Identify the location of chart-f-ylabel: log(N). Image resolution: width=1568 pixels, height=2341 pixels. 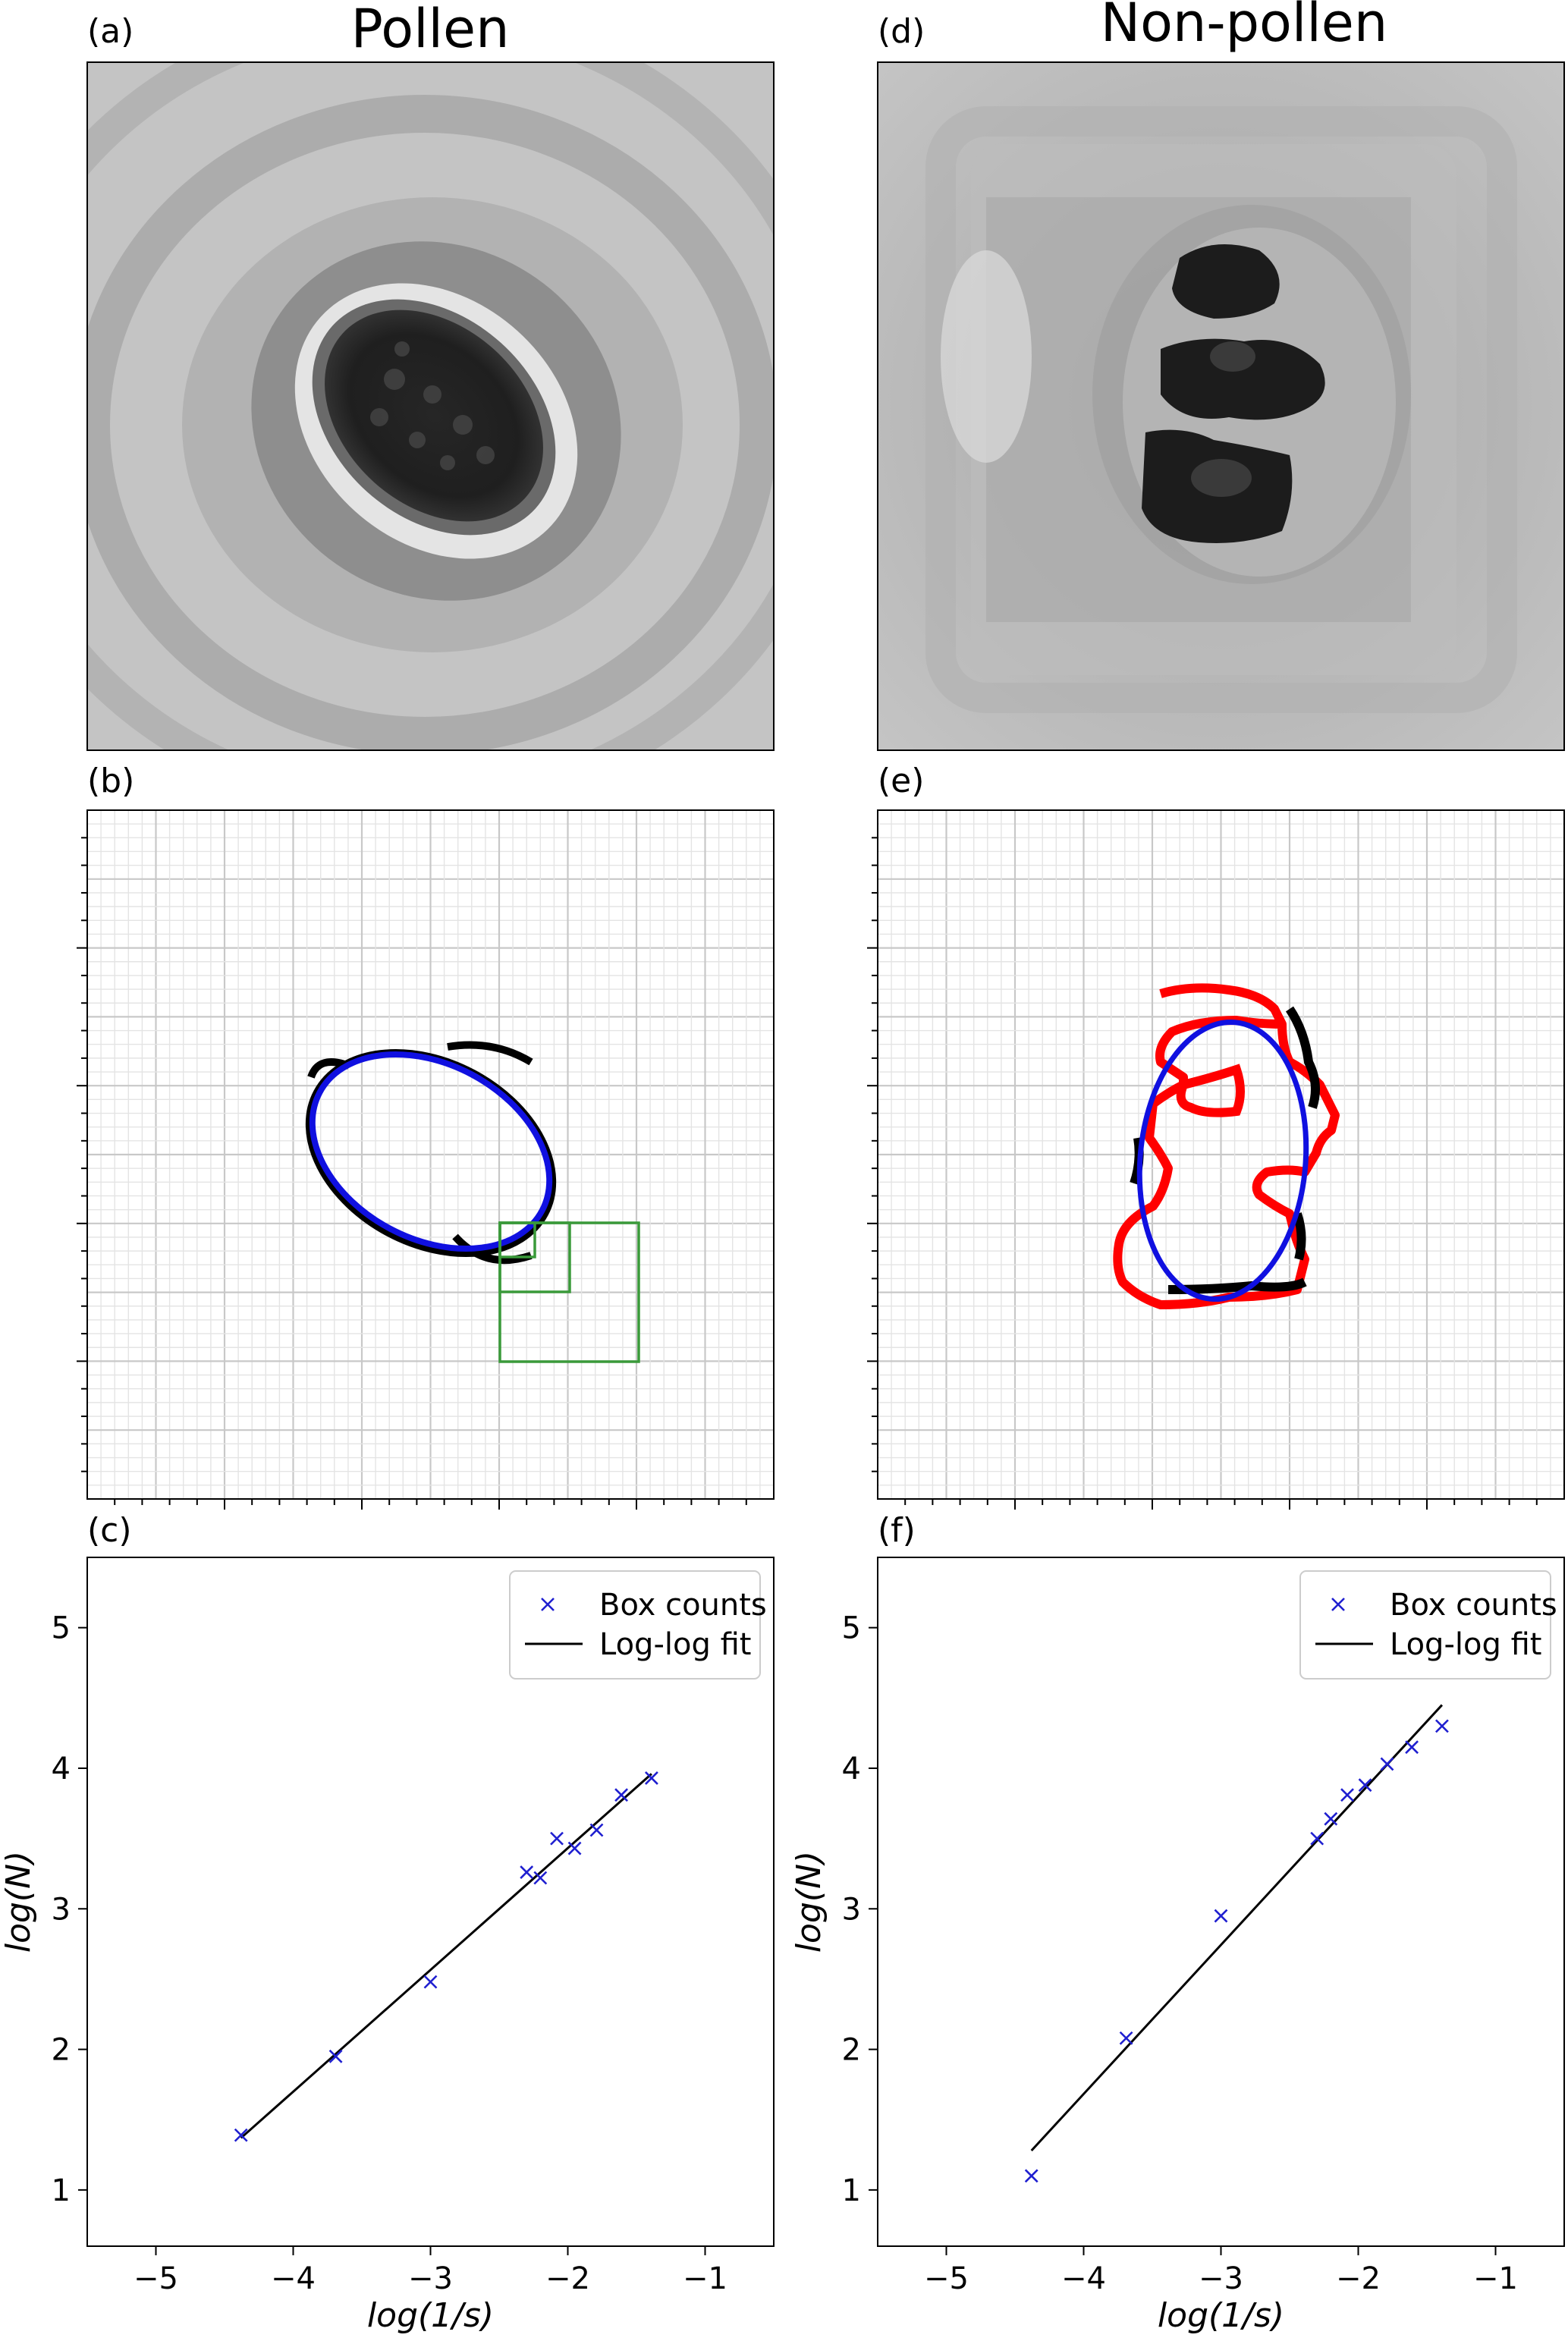
(809, 1902).